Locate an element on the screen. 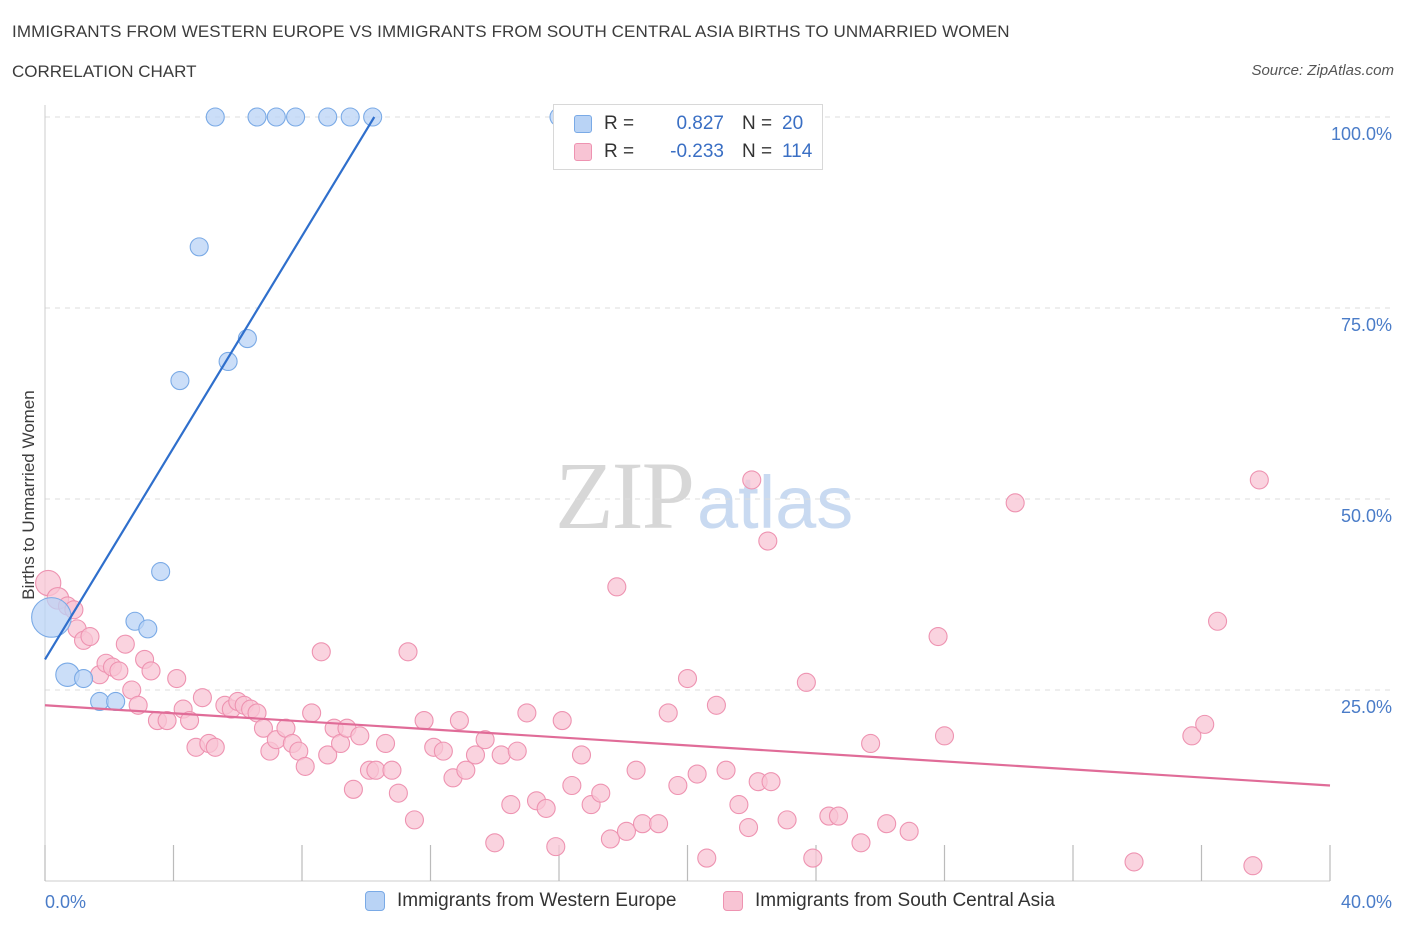 The height and width of the screenshot is (930, 1406). watermark-zip: ZIP is located at coordinates (625, 495).